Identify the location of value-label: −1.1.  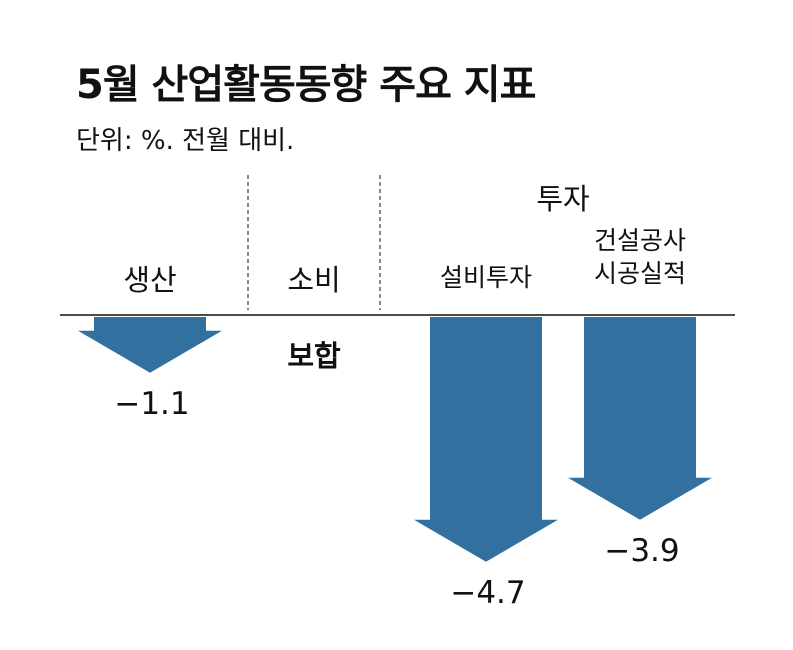
(152, 403).